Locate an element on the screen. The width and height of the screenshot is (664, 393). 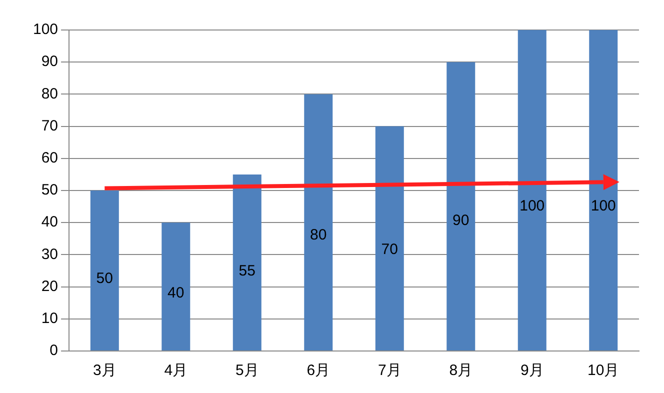
data-label: 50 is located at coordinates (104, 278).